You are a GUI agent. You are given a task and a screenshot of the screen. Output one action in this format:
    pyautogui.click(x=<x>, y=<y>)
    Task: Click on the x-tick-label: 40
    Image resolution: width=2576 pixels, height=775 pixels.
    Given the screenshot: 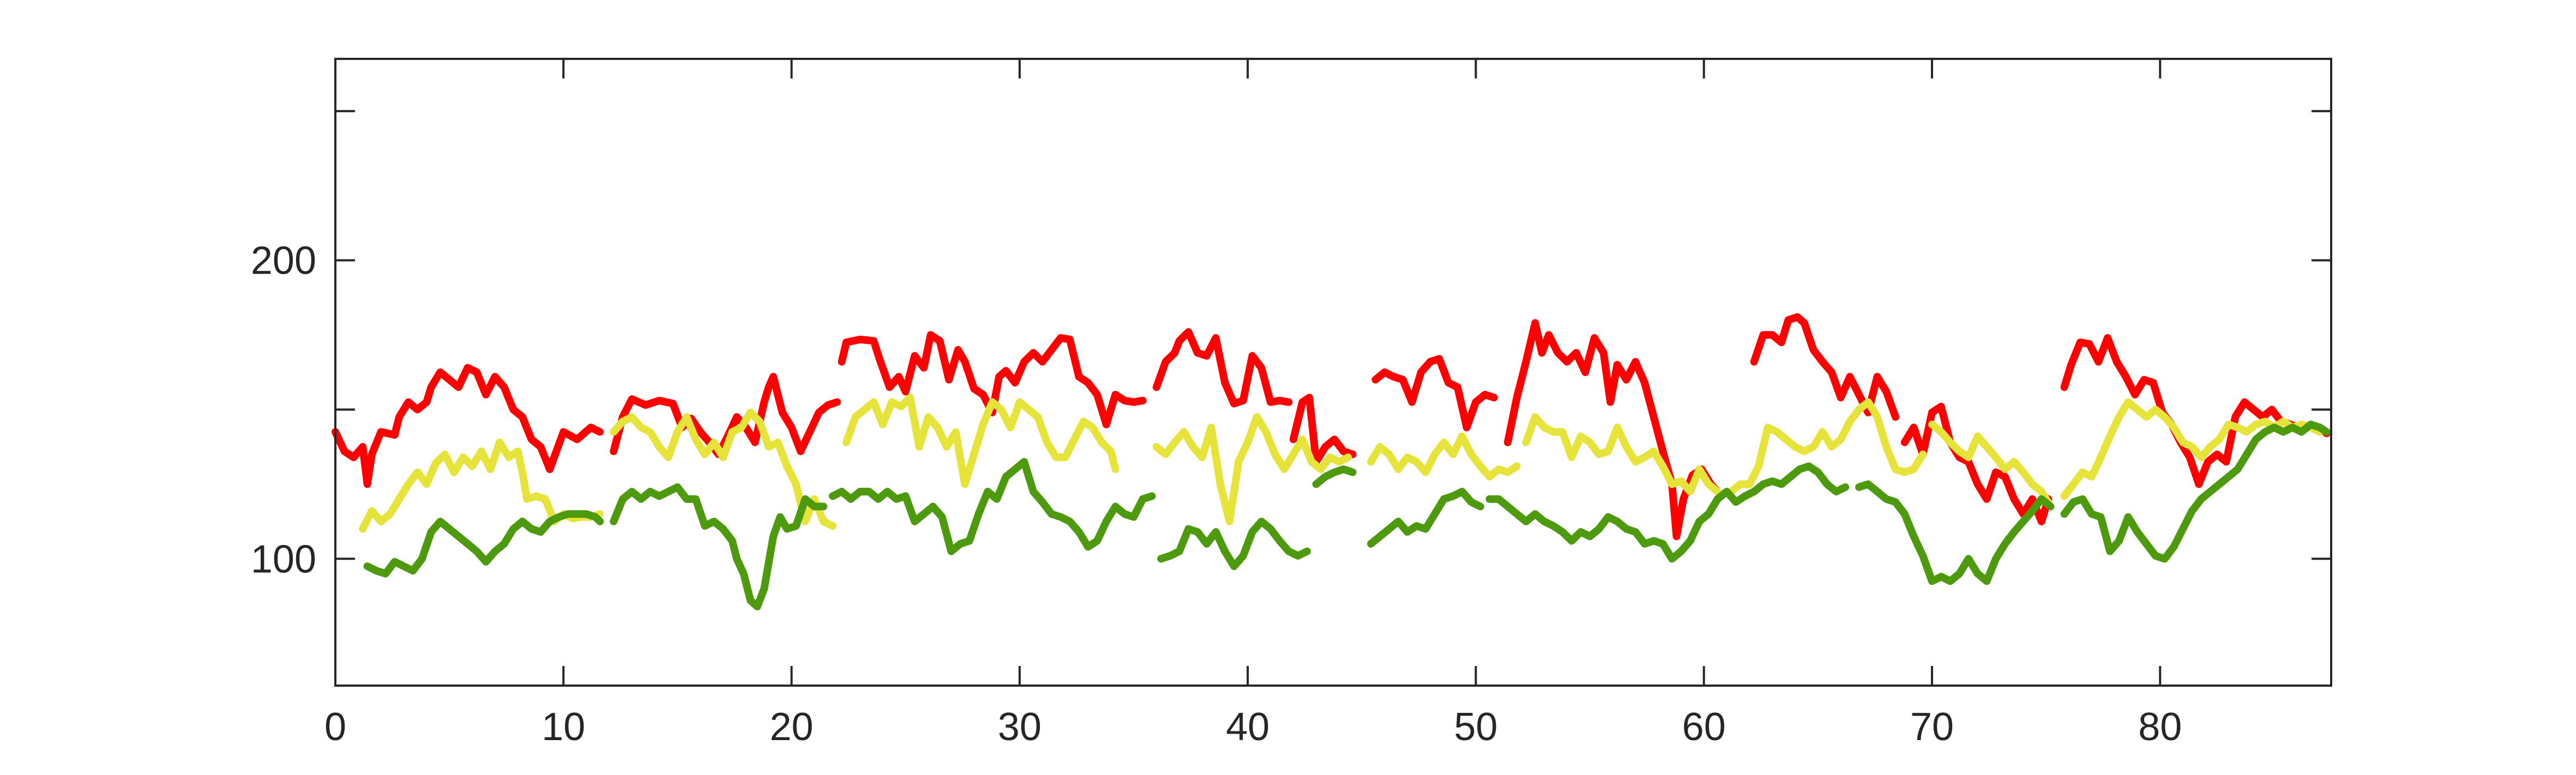 What is the action you would take?
    pyautogui.click(x=1247, y=727)
    